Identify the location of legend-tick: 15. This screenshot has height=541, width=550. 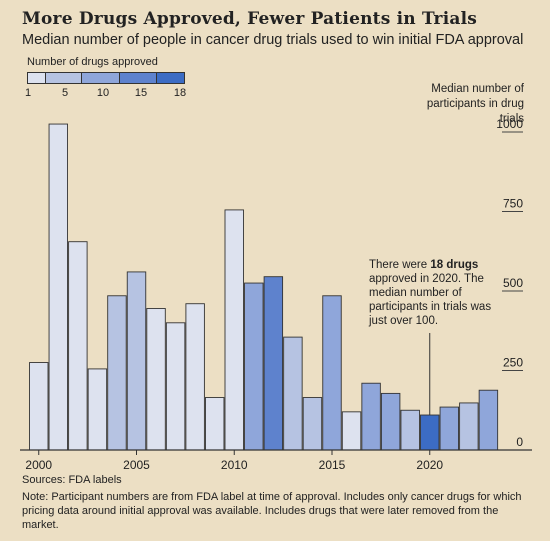
(141, 93).